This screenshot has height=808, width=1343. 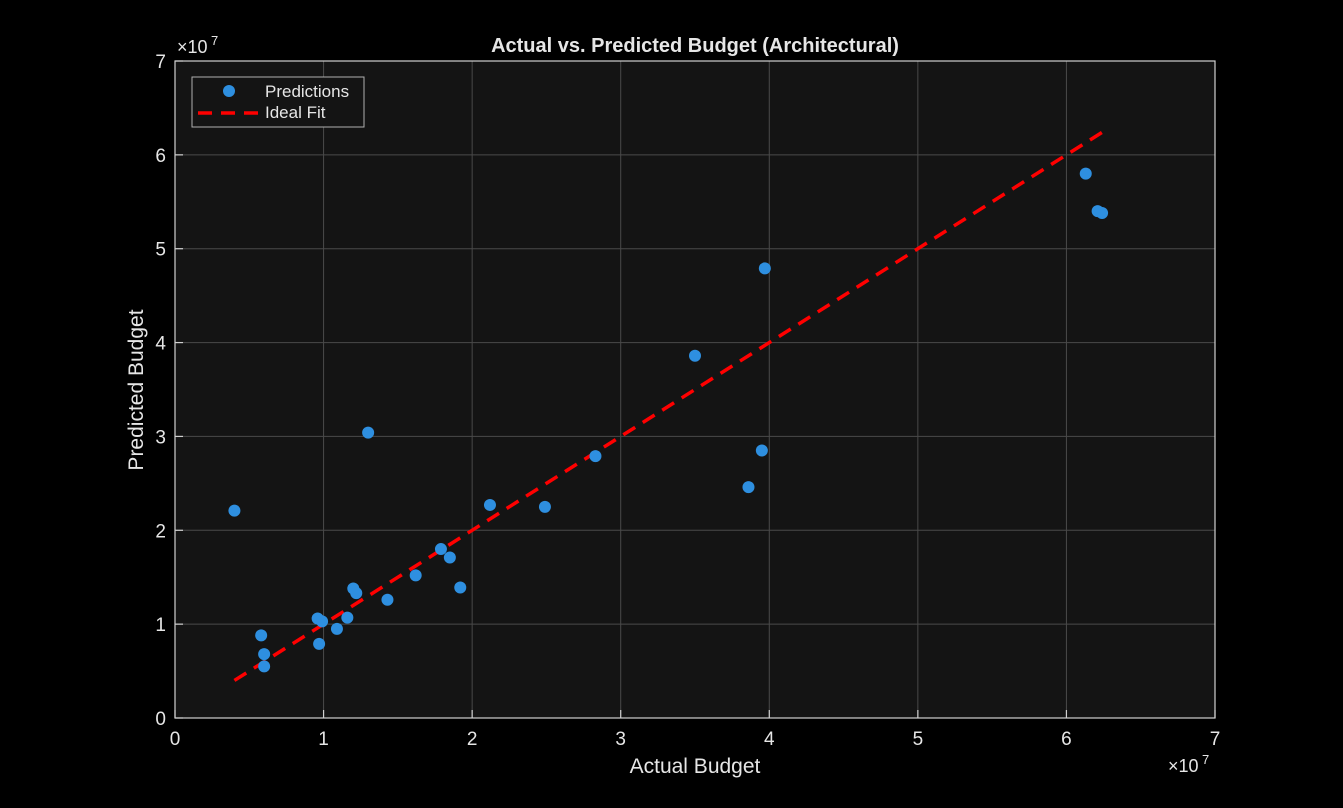 I want to click on y-axis-exponent: ×10 7, so click(x=197, y=45).